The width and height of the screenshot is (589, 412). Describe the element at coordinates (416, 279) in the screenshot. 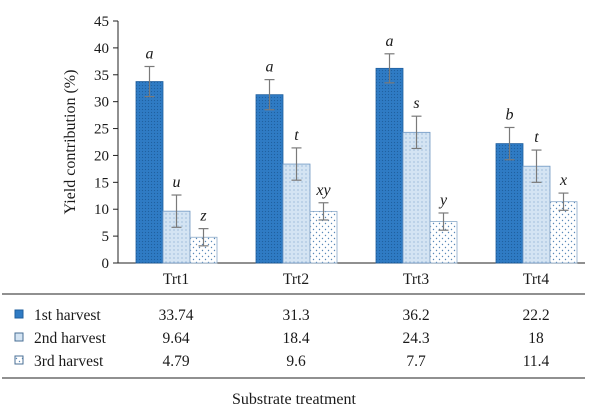

I see `category-label: Trt3` at that location.